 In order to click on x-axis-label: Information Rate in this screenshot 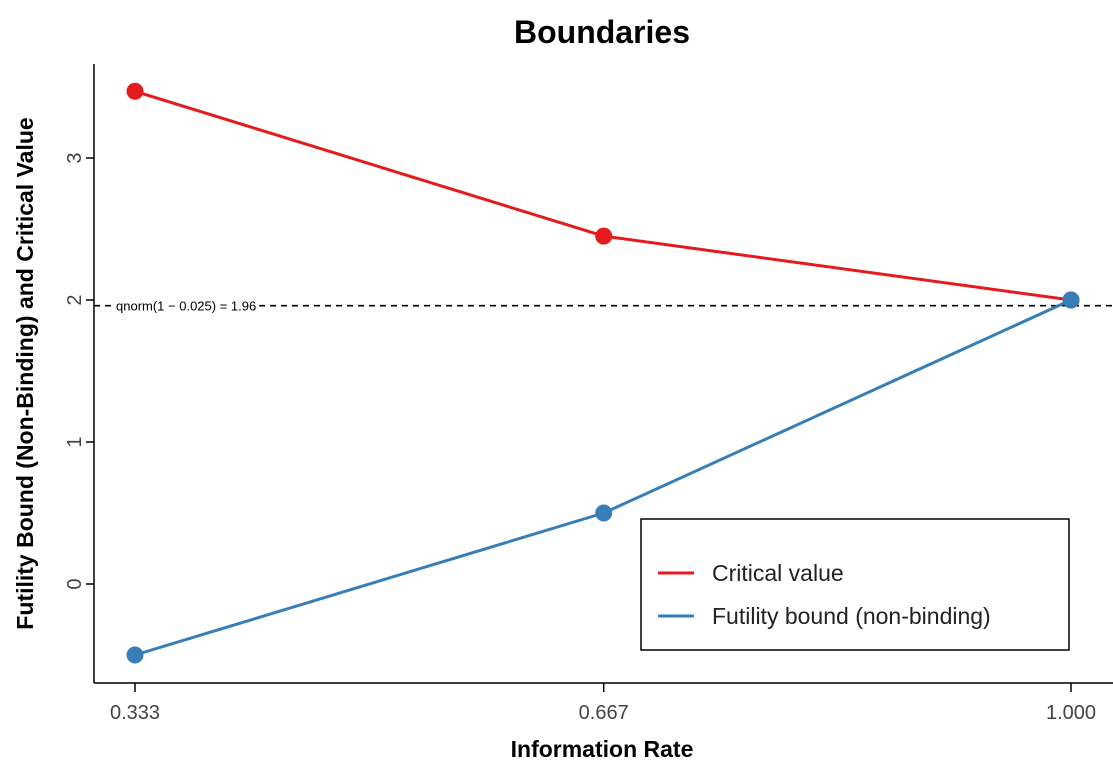, I will do `click(602, 749)`.